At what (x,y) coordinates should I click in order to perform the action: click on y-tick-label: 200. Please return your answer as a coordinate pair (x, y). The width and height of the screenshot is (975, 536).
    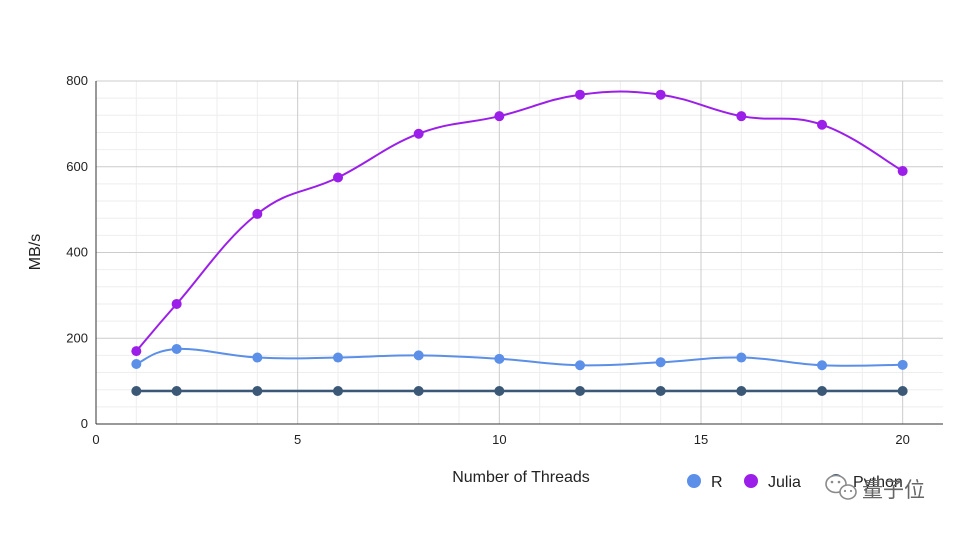
    Looking at the image, I should click on (77, 337).